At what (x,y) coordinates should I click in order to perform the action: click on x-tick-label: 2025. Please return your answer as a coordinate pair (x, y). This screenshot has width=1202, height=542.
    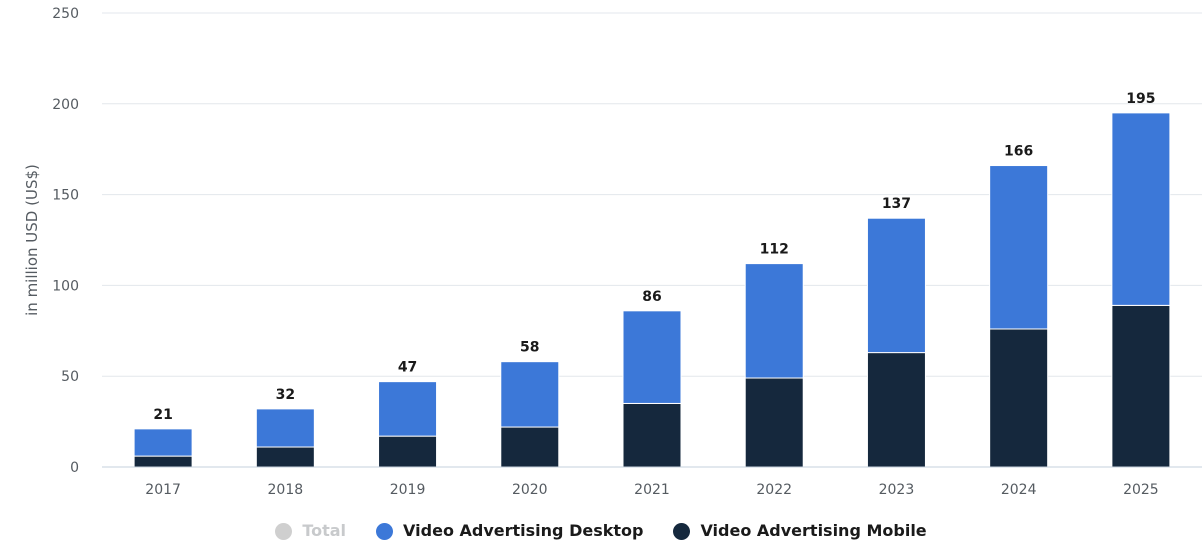
    Looking at the image, I should click on (1141, 490).